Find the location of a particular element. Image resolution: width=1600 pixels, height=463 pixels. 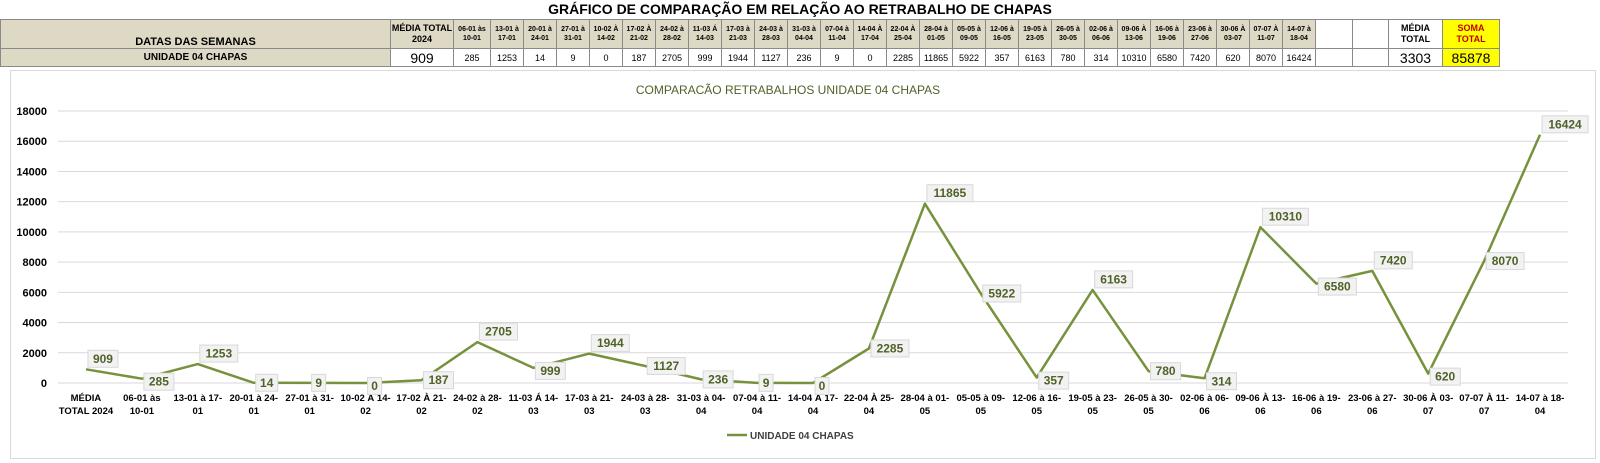

y-tick-label: 18000 is located at coordinates (31, 112).